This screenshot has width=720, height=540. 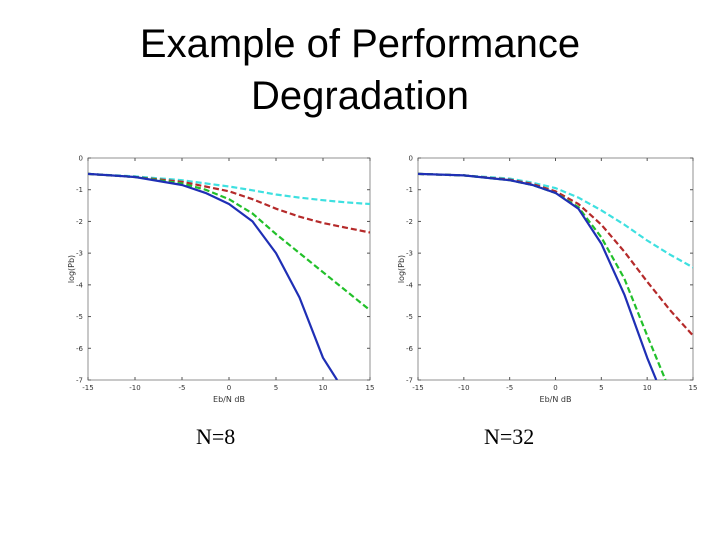 What do you see at coordinates (216, 436) in the screenshot?
I see `caption-n8: N=8` at bounding box center [216, 436].